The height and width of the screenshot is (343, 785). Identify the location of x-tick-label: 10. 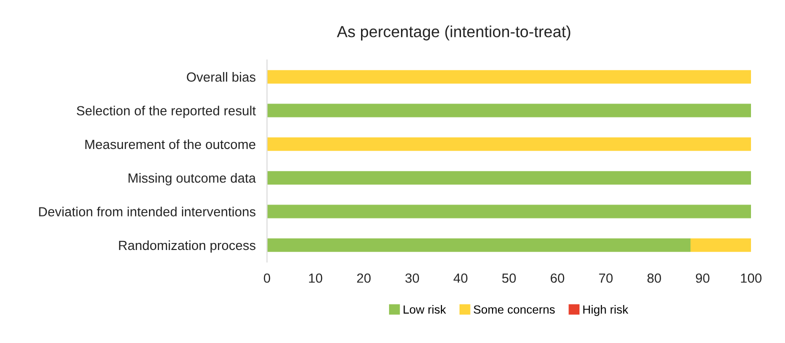
(315, 278).